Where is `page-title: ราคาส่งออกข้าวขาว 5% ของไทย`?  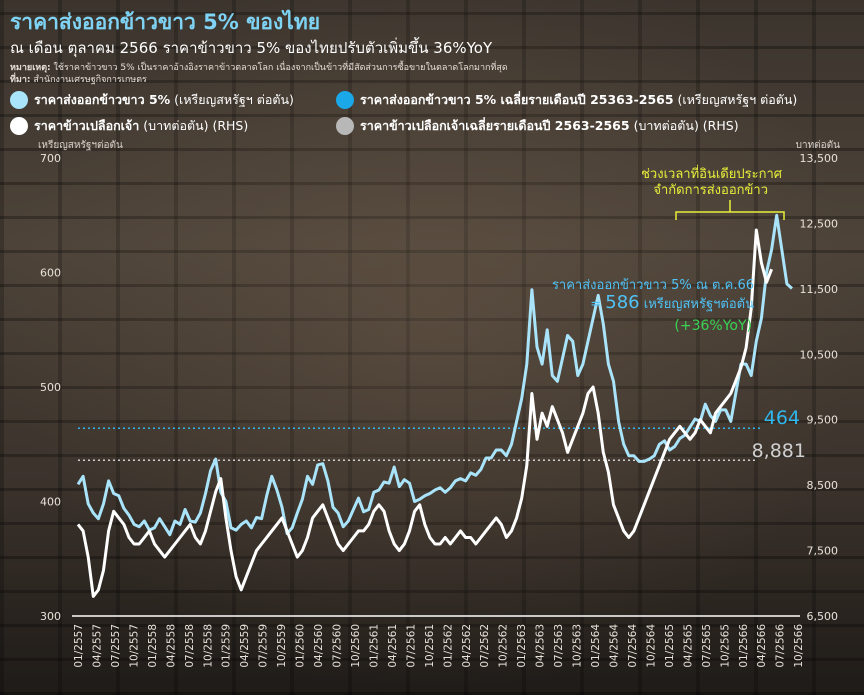 page-title: ราคาส่งออกข้าวขาว 5% ของไทย is located at coordinates (165, 22).